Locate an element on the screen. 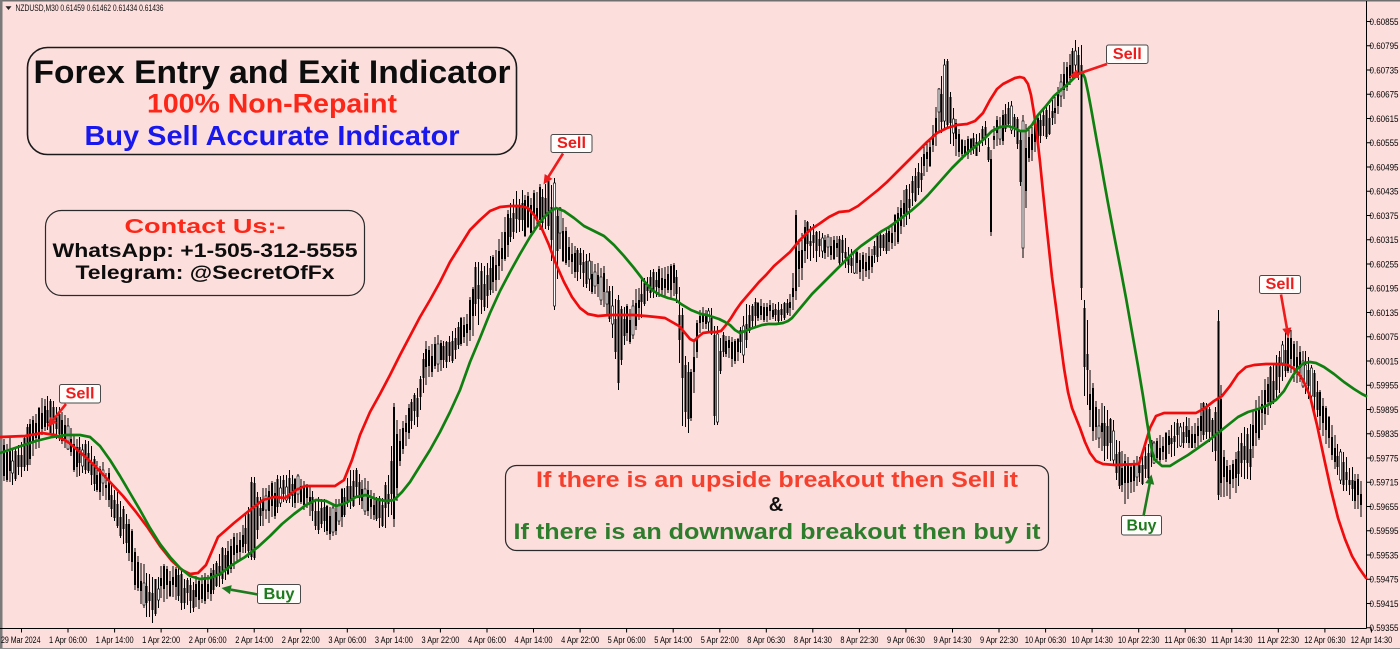  svg-text: 4 Apr 14:00 is located at coordinates (534, 640).